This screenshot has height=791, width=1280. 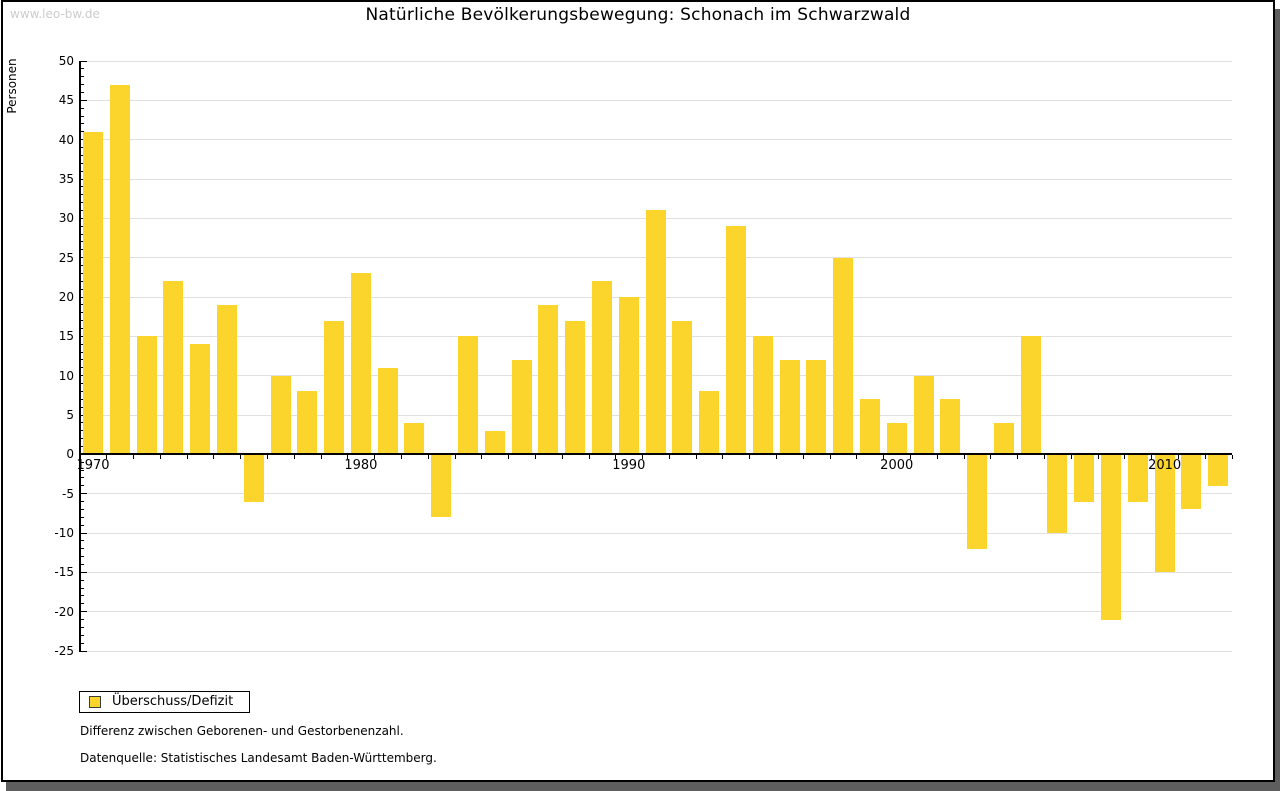 I want to click on y-tick-label: 20, so click(x=66, y=297).